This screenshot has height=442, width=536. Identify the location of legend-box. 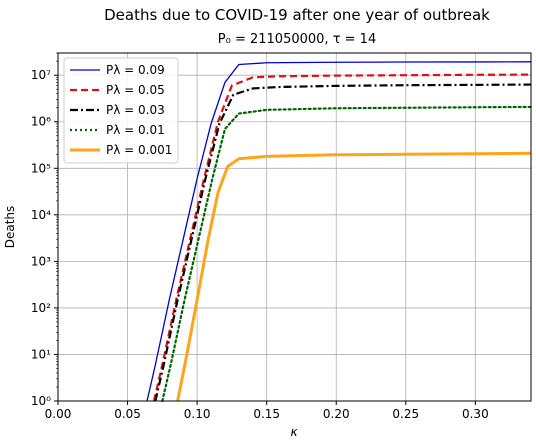
(121, 110).